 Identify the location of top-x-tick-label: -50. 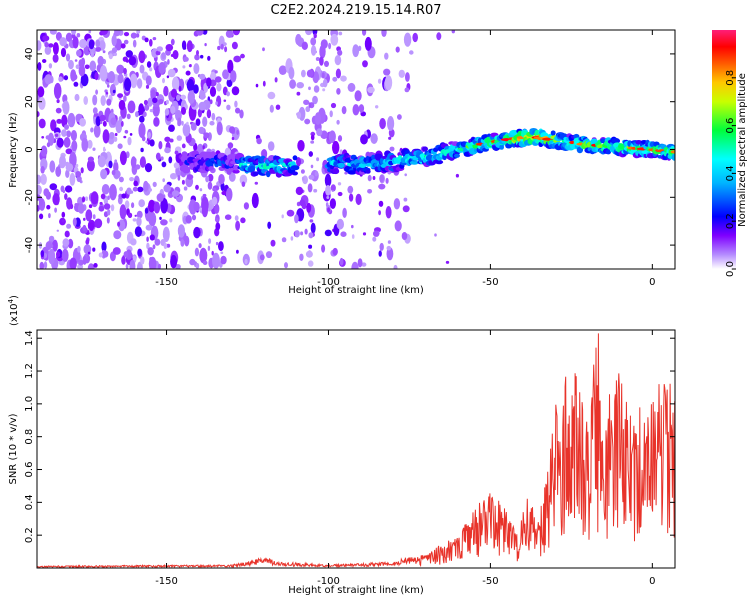
(490, 282).